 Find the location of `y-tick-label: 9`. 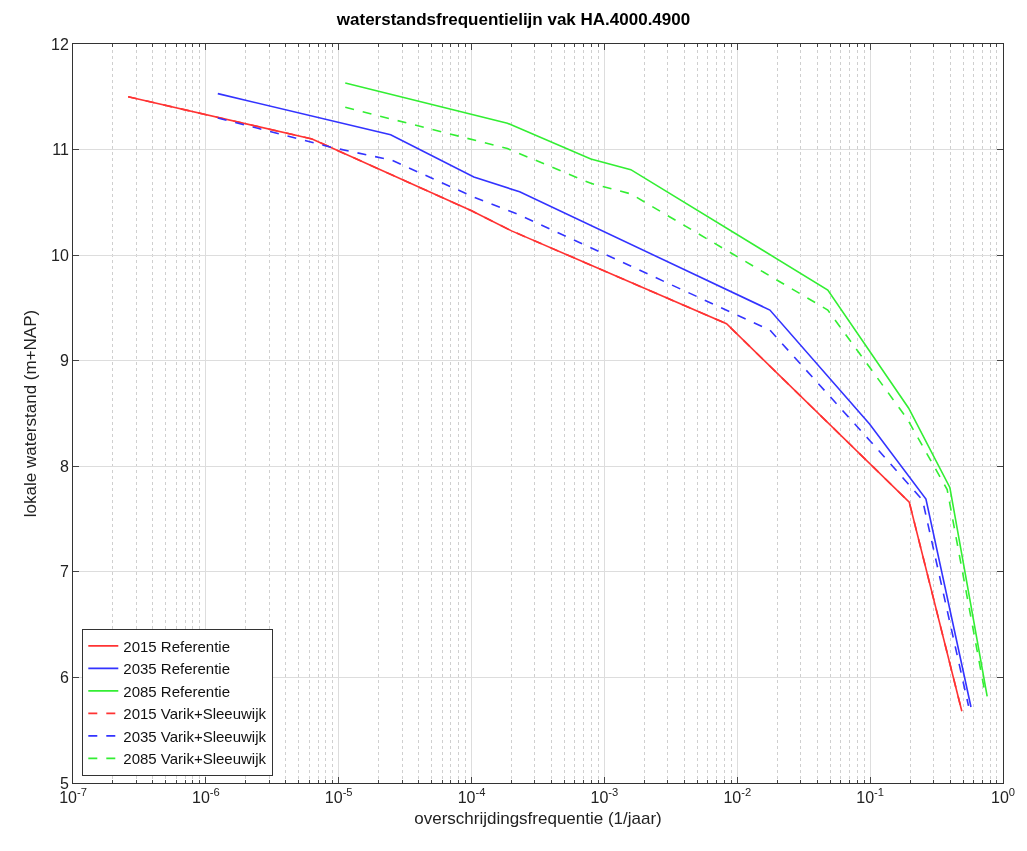

y-tick-label: 9 is located at coordinates (64, 361).